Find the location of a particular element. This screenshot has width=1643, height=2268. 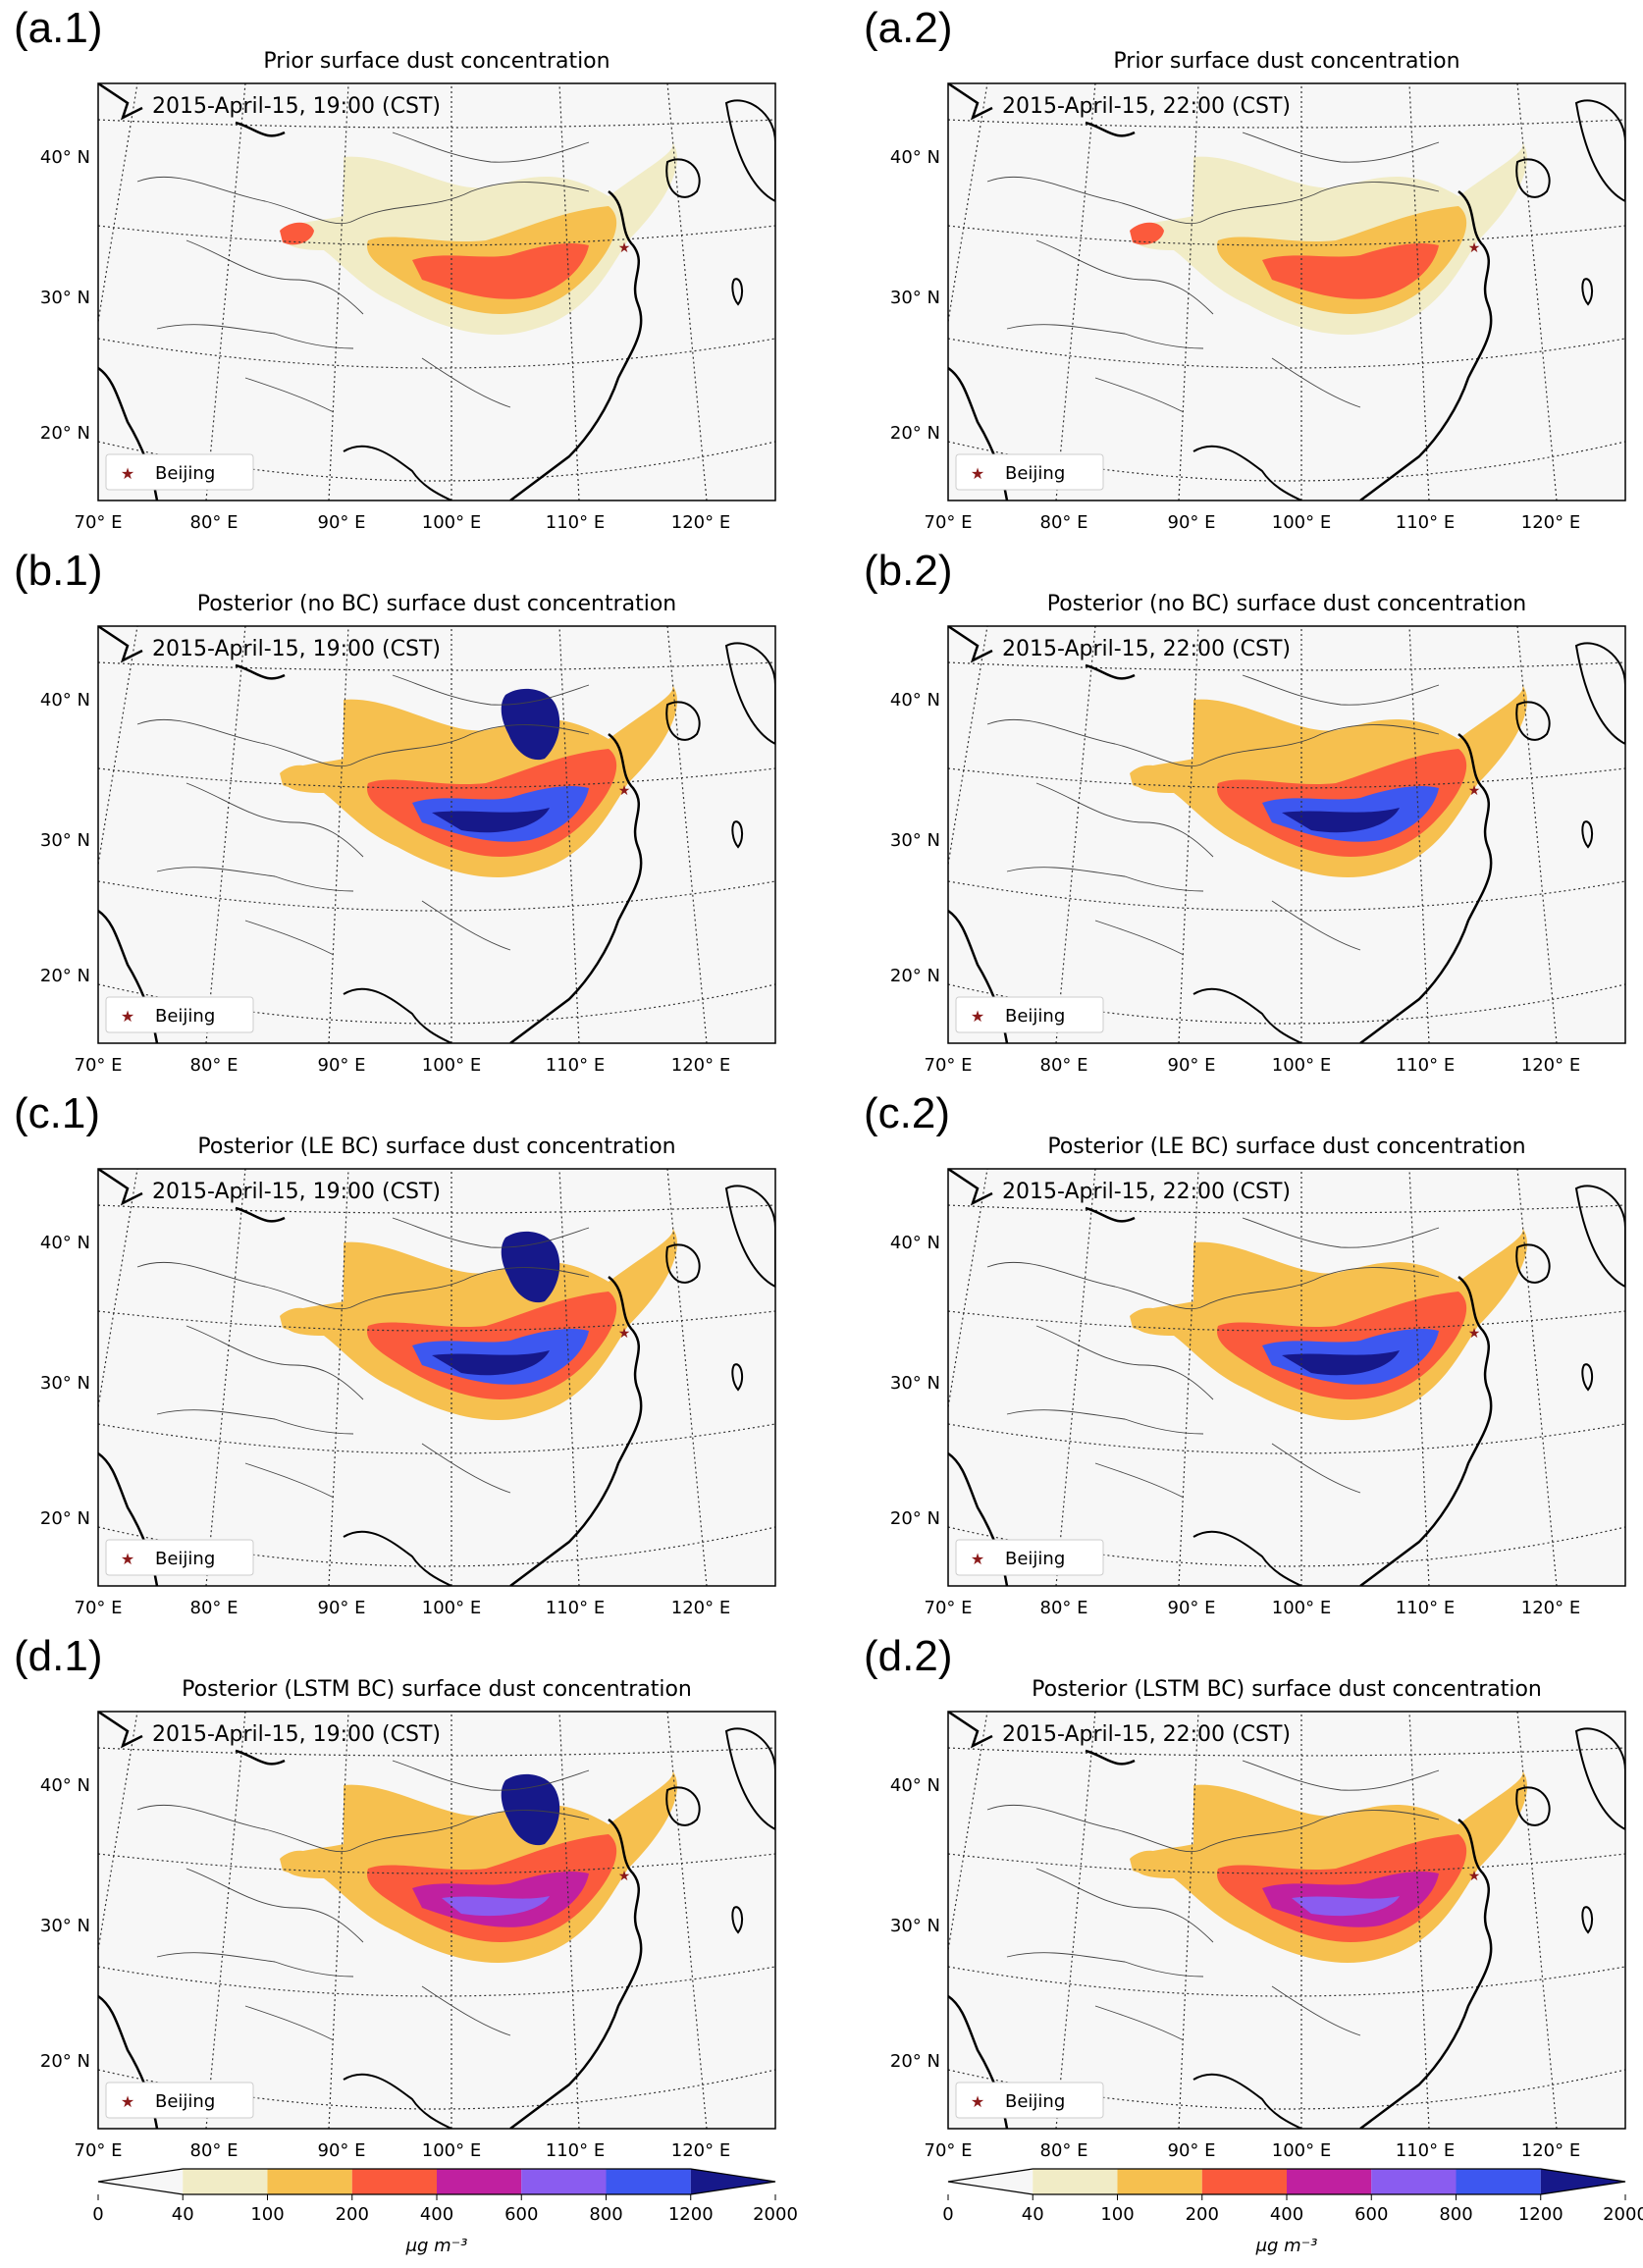

colorbar-tick-label: 40 is located at coordinates (183, 2214).